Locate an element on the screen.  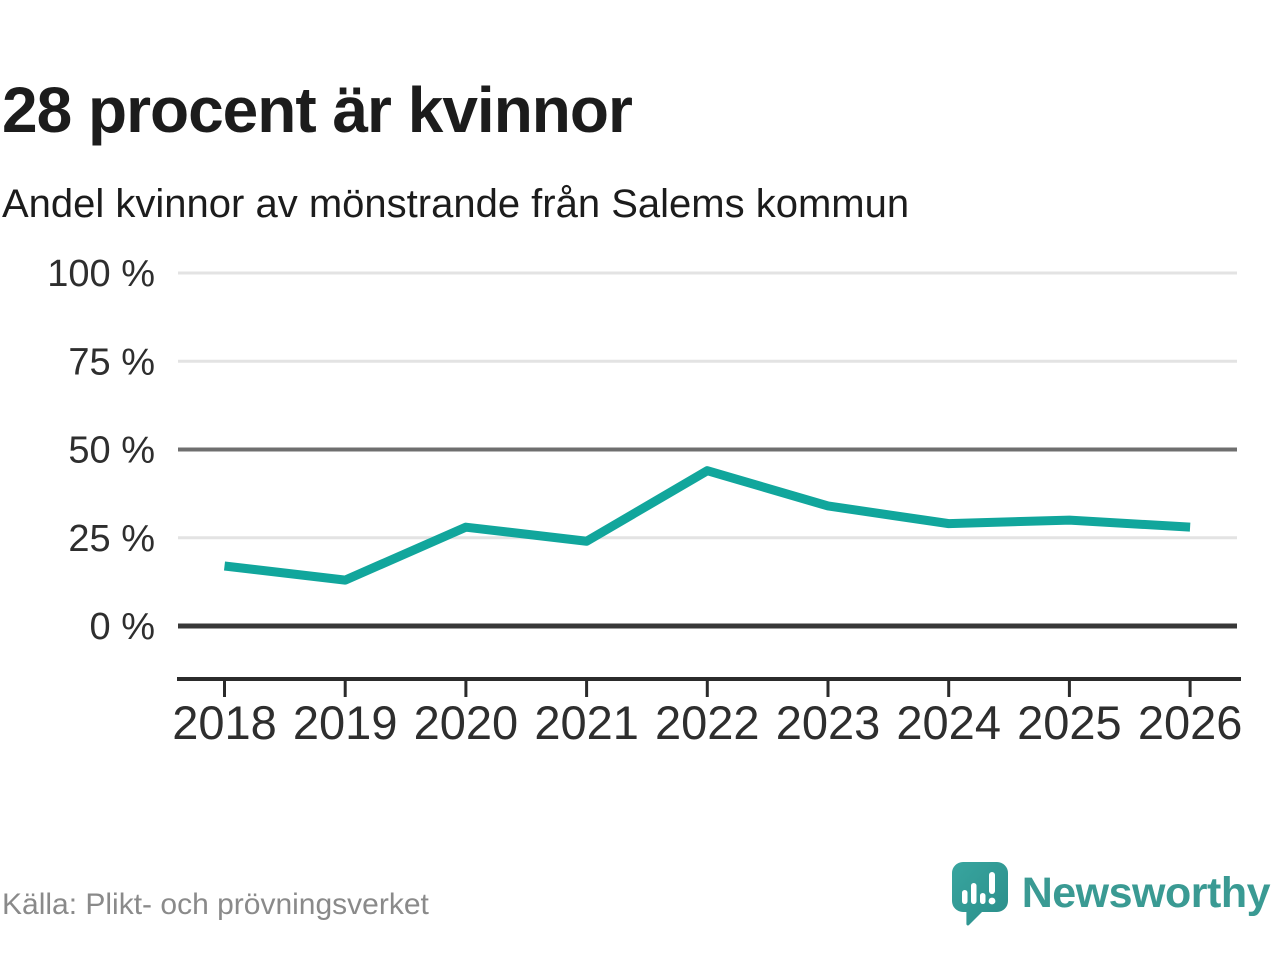
x-axis-tick-label: 2023 is located at coordinates (828, 722).